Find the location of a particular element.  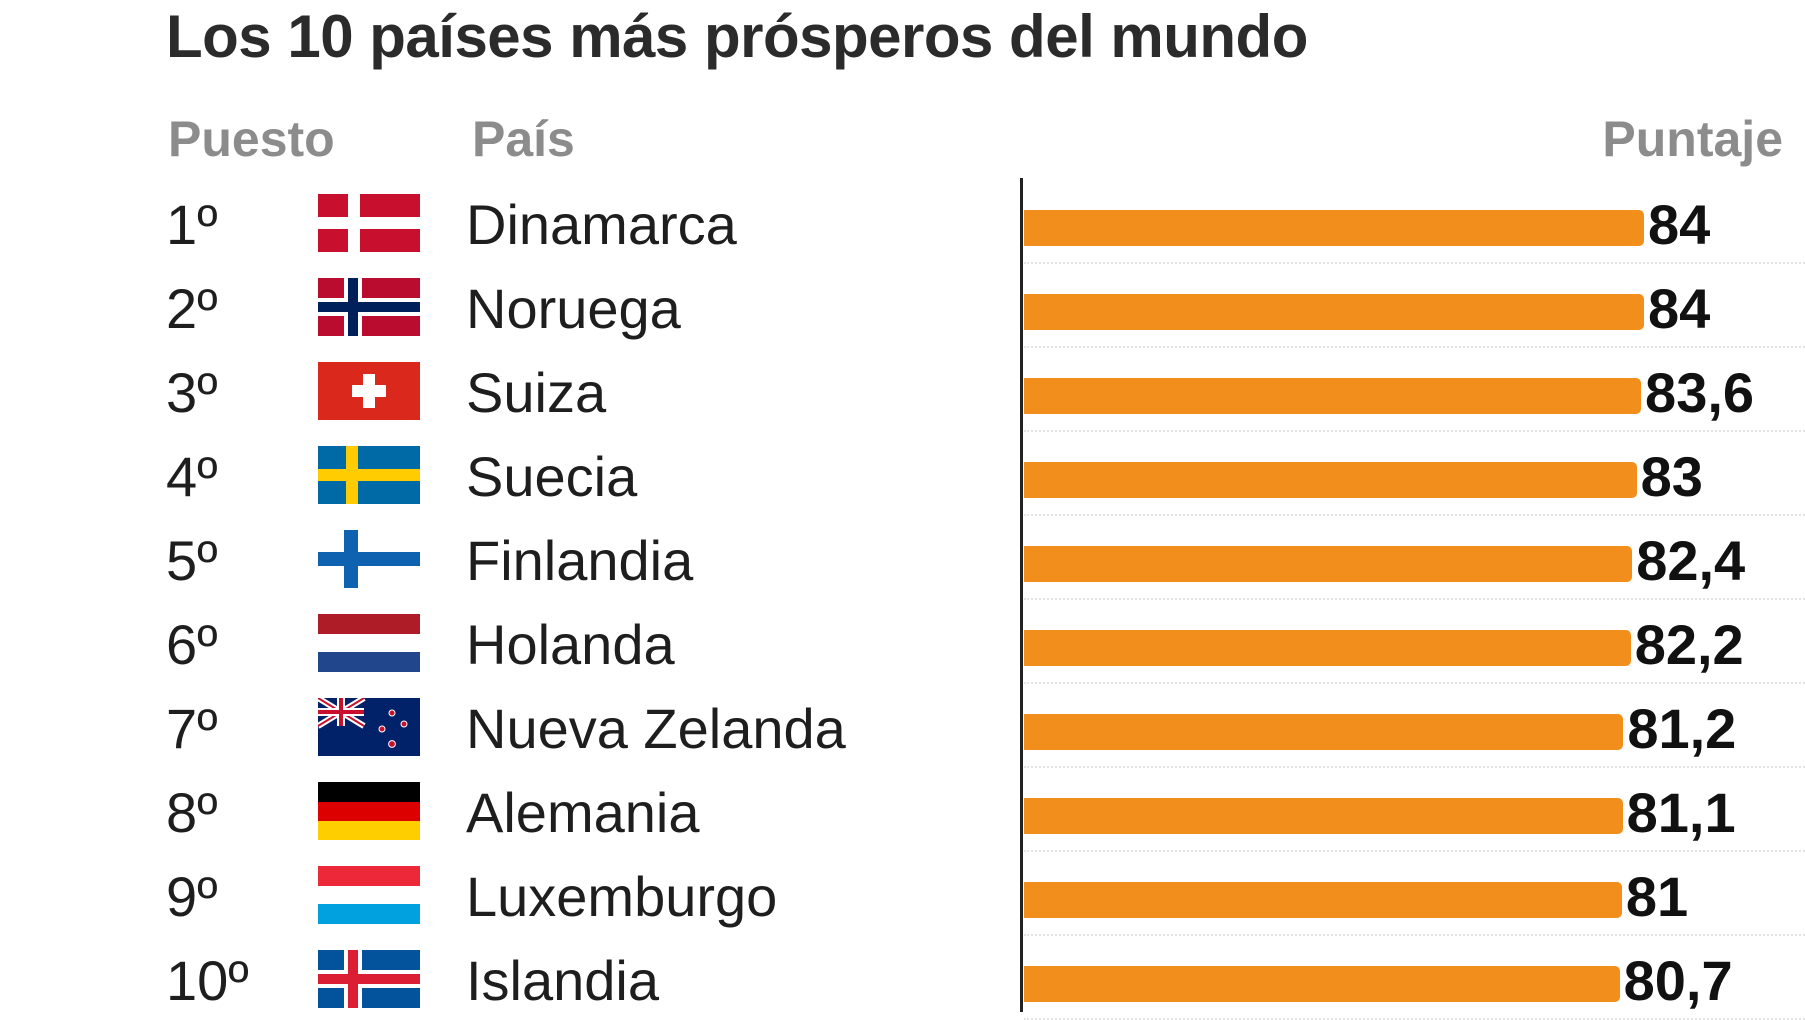

value-label: 81 is located at coordinates (1657, 896).